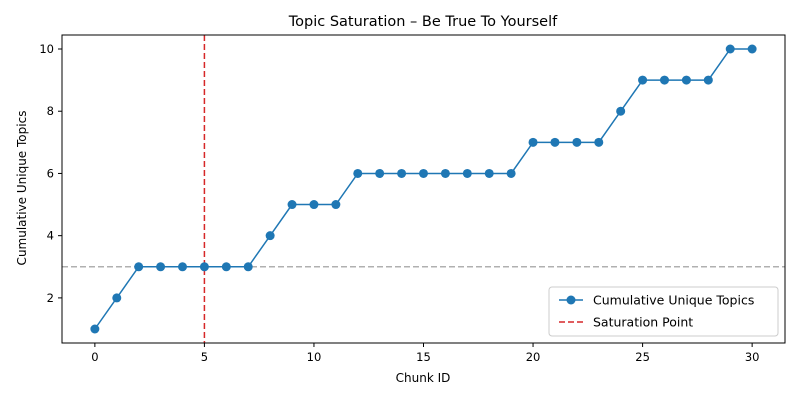  What do you see at coordinates (571, 300) in the screenshot?
I see `legend-series-marker` at bounding box center [571, 300].